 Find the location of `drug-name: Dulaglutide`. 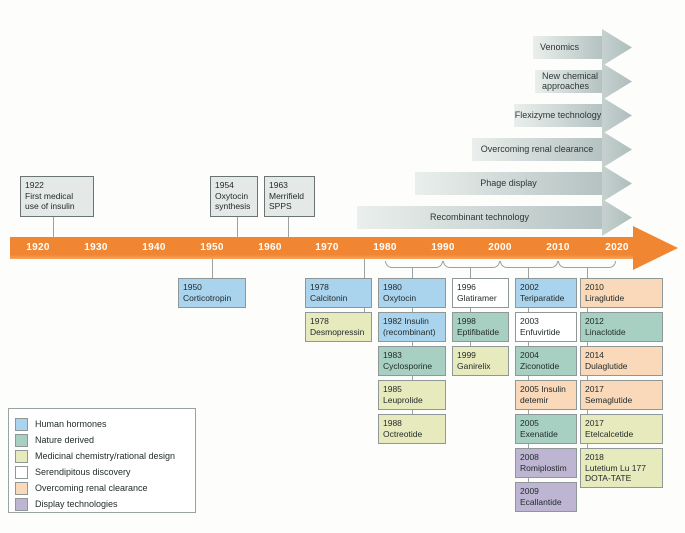

drug-name: Dulaglutide is located at coordinates (606, 365).